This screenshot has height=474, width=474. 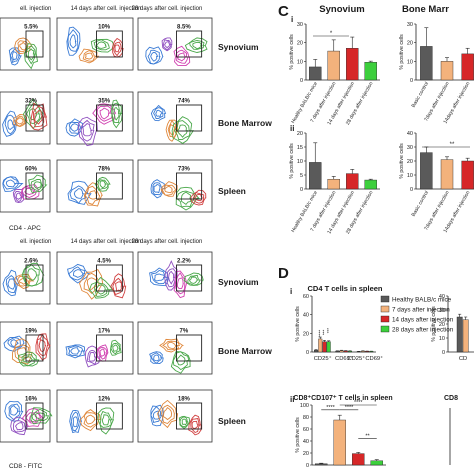 I want to click on legend-label-14days: 14 days after injection, so click(x=423, y=320).